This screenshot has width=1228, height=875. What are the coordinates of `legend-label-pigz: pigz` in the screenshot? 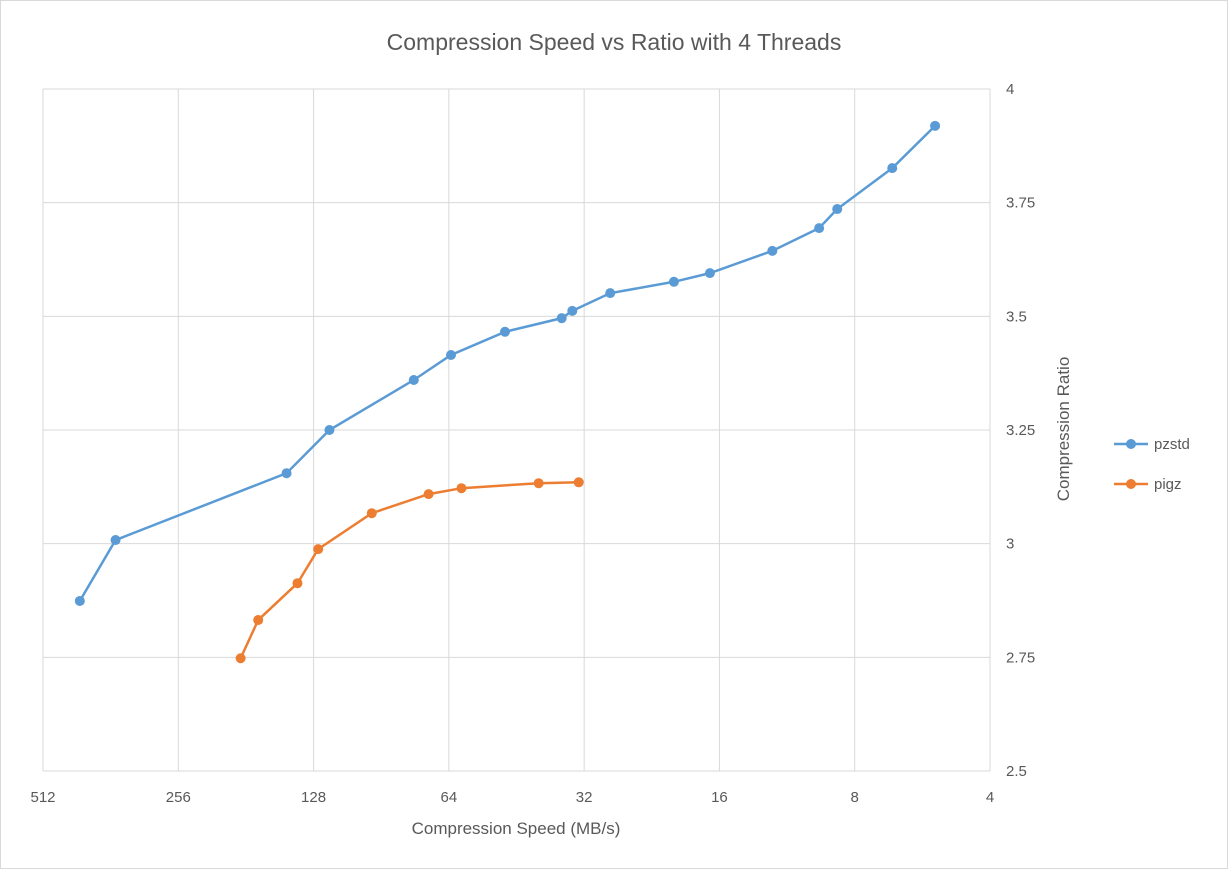 It's located at (1168, 484).